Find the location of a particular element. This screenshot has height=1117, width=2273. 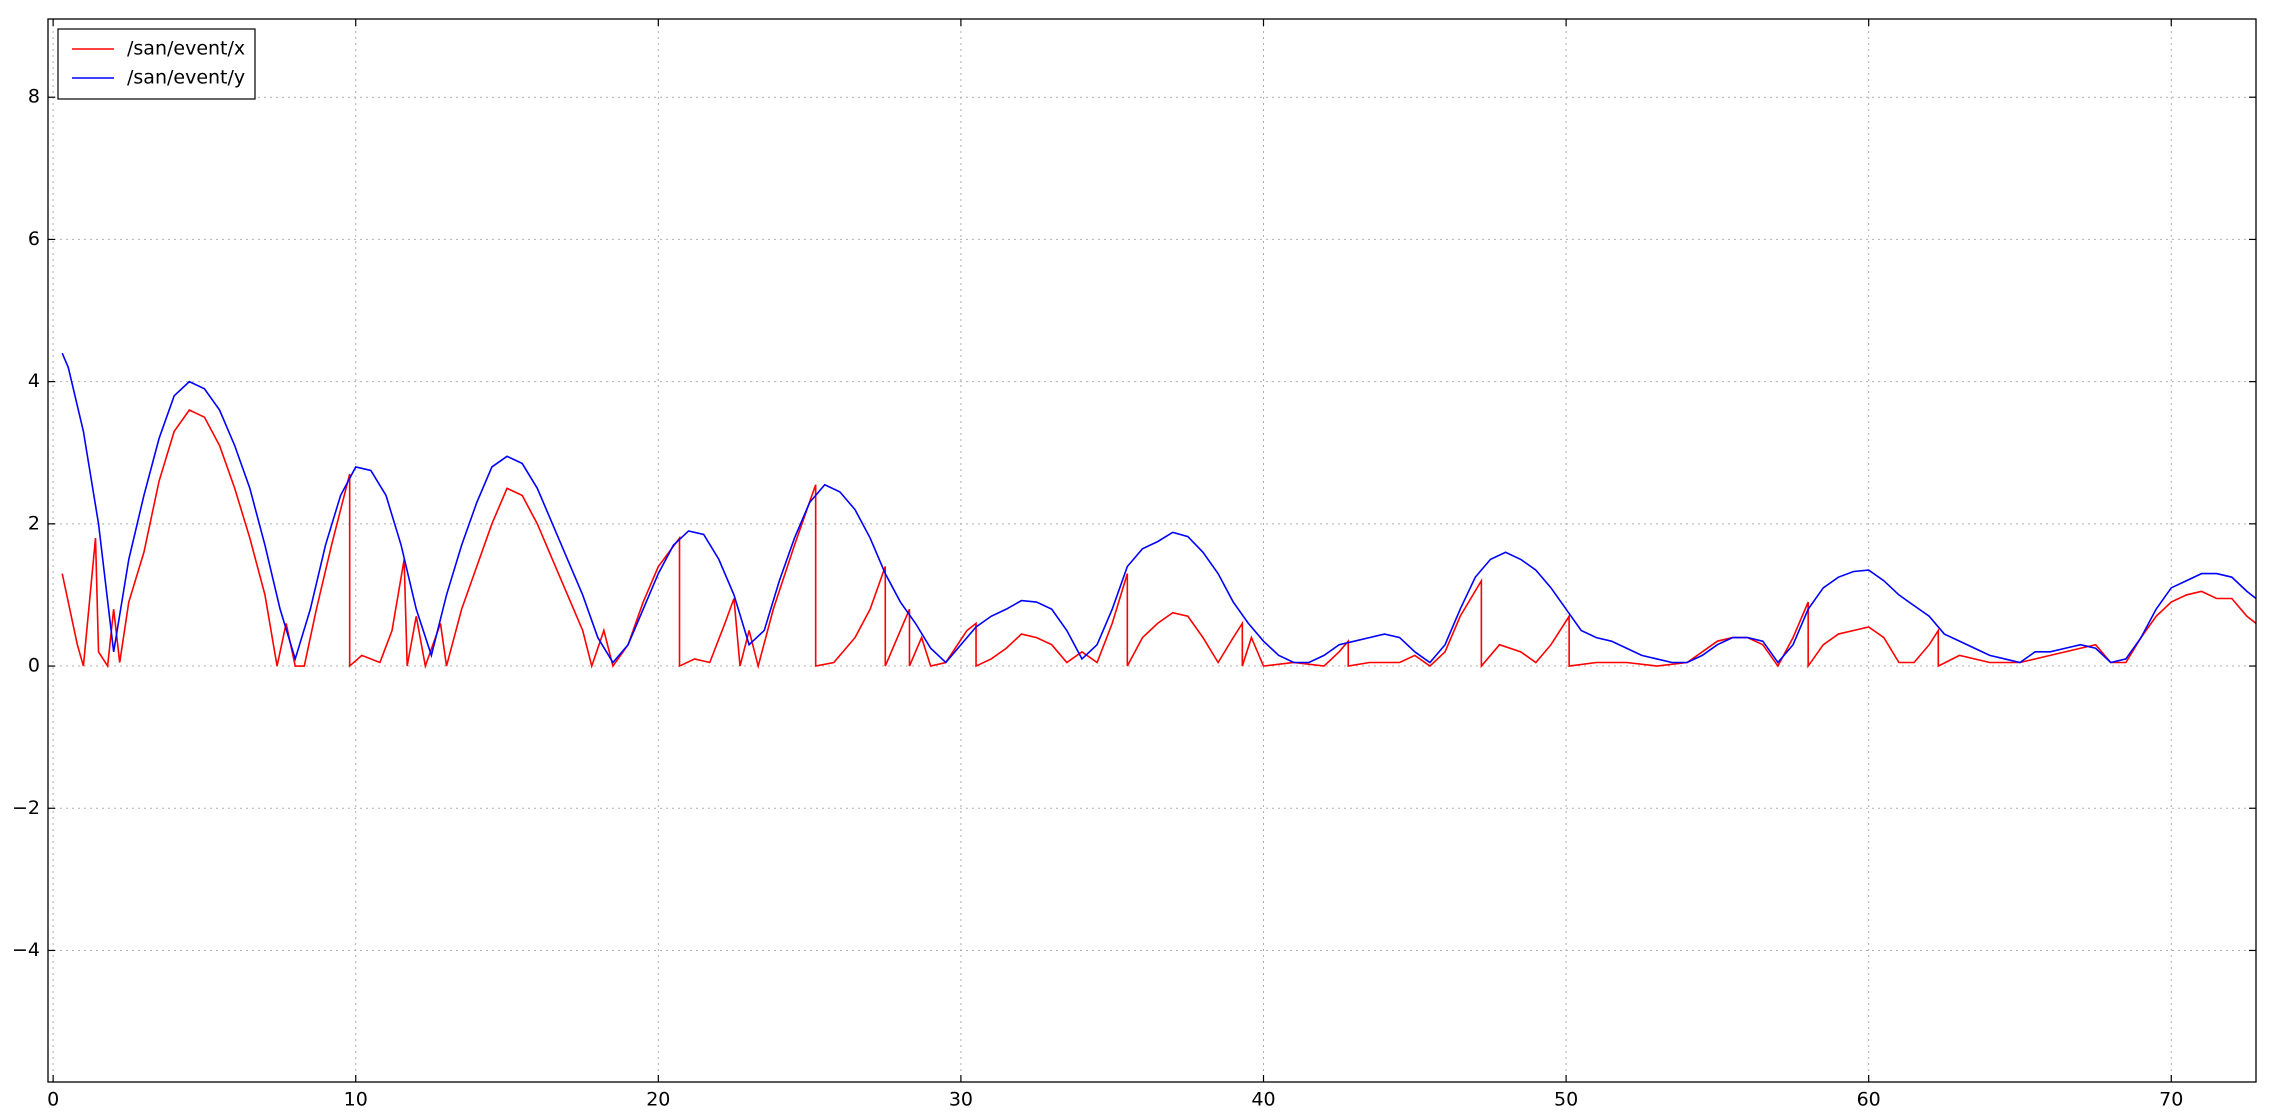

x-tick-label: 40 is located at coordinates (1263, 1100).